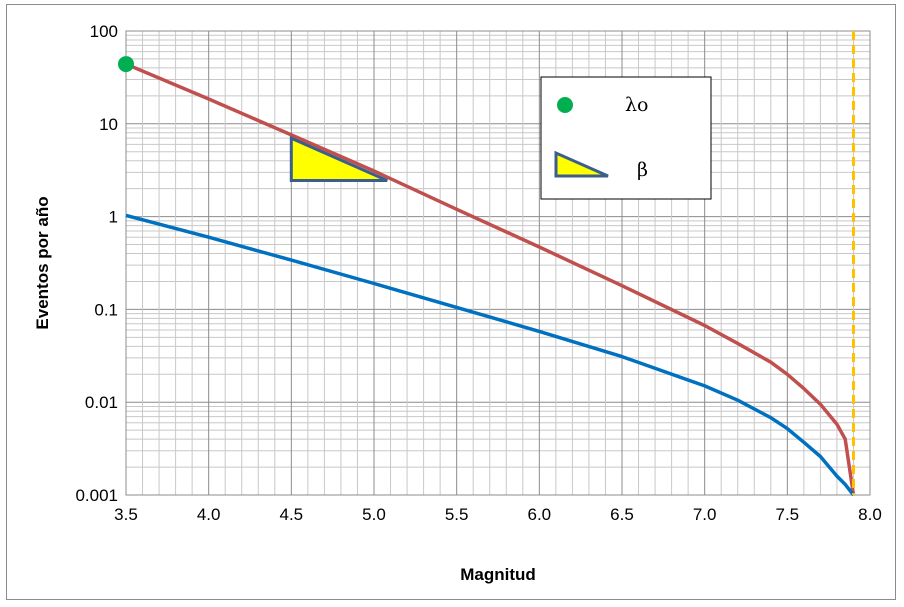 The width and height of the screenshot is (904, 607). Describe the element at coordinates (498, 574) in the screenshot. I see `x-axis-title: Magnitud` at that location.